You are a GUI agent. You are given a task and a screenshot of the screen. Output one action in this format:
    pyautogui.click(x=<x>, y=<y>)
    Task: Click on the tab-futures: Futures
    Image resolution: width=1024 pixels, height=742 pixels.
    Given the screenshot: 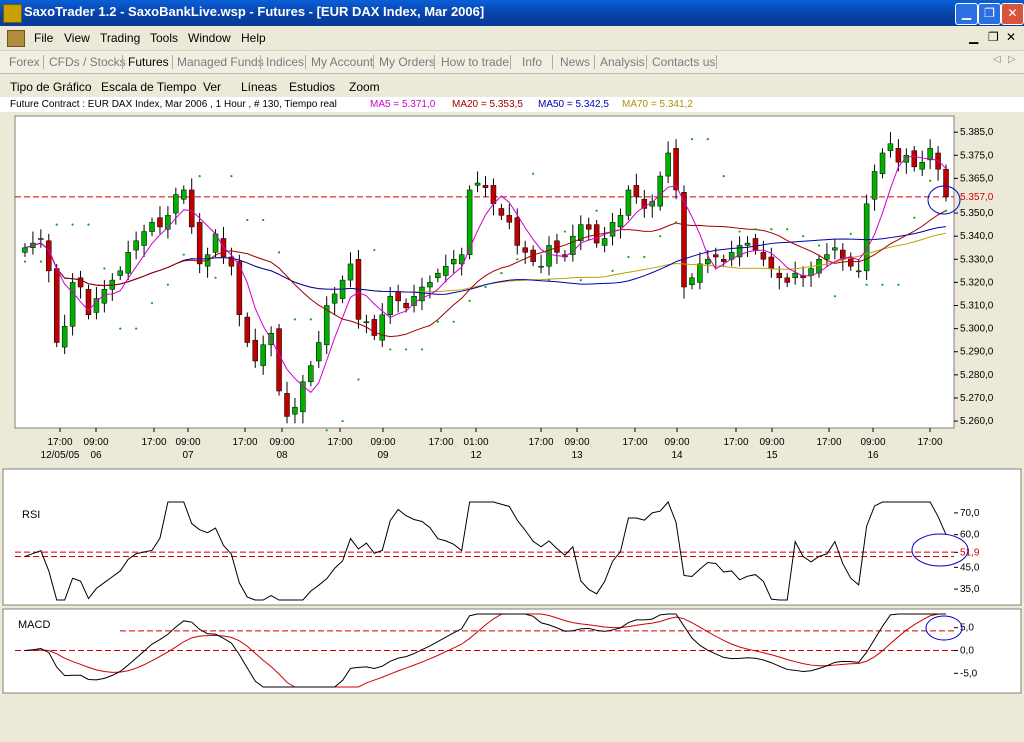 What is the action you would take?
    pyautogui.click(x=148, y=62)
    